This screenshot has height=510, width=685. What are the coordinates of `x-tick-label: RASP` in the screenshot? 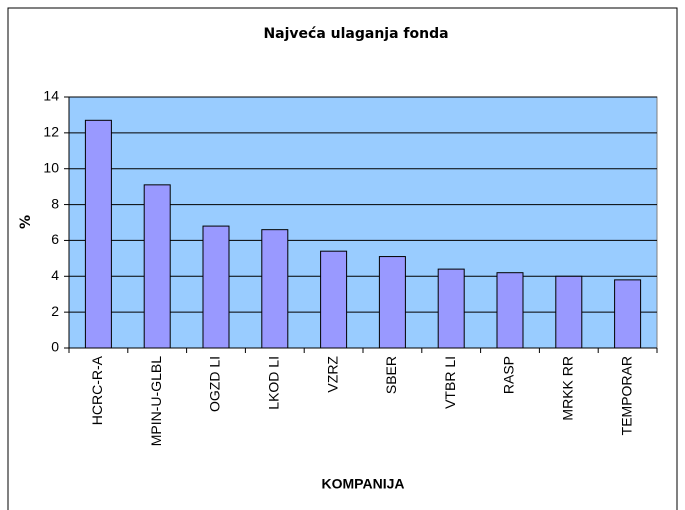 It's located at (509, 375).